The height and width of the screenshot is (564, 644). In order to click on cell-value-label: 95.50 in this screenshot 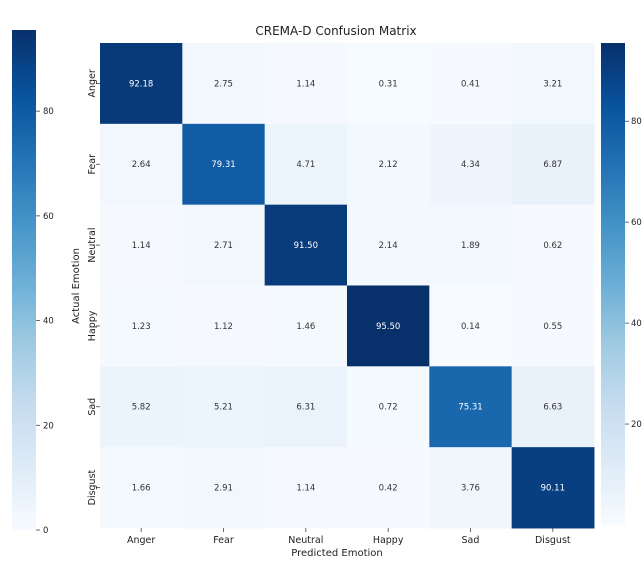, I will do `click(388, 327)`.